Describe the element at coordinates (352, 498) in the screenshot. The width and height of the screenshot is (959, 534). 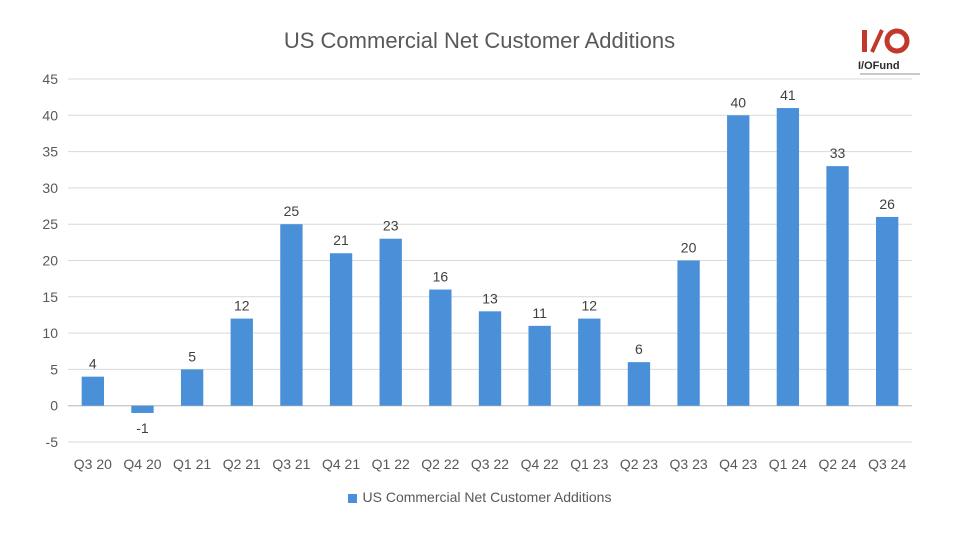
I see `legend-swatch` at that location.